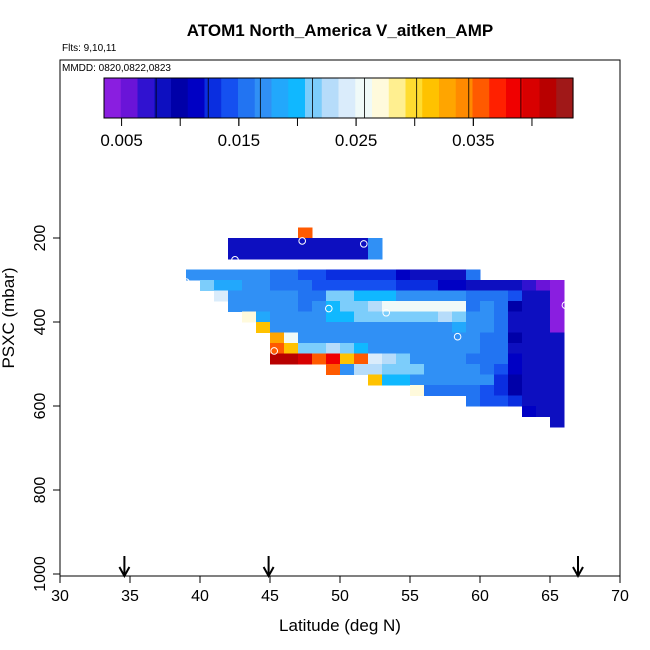  What do you see at coordinates (60, 596) in the screenshot?
I see `x-tick-label: 30` at bounding box center [60, 596].